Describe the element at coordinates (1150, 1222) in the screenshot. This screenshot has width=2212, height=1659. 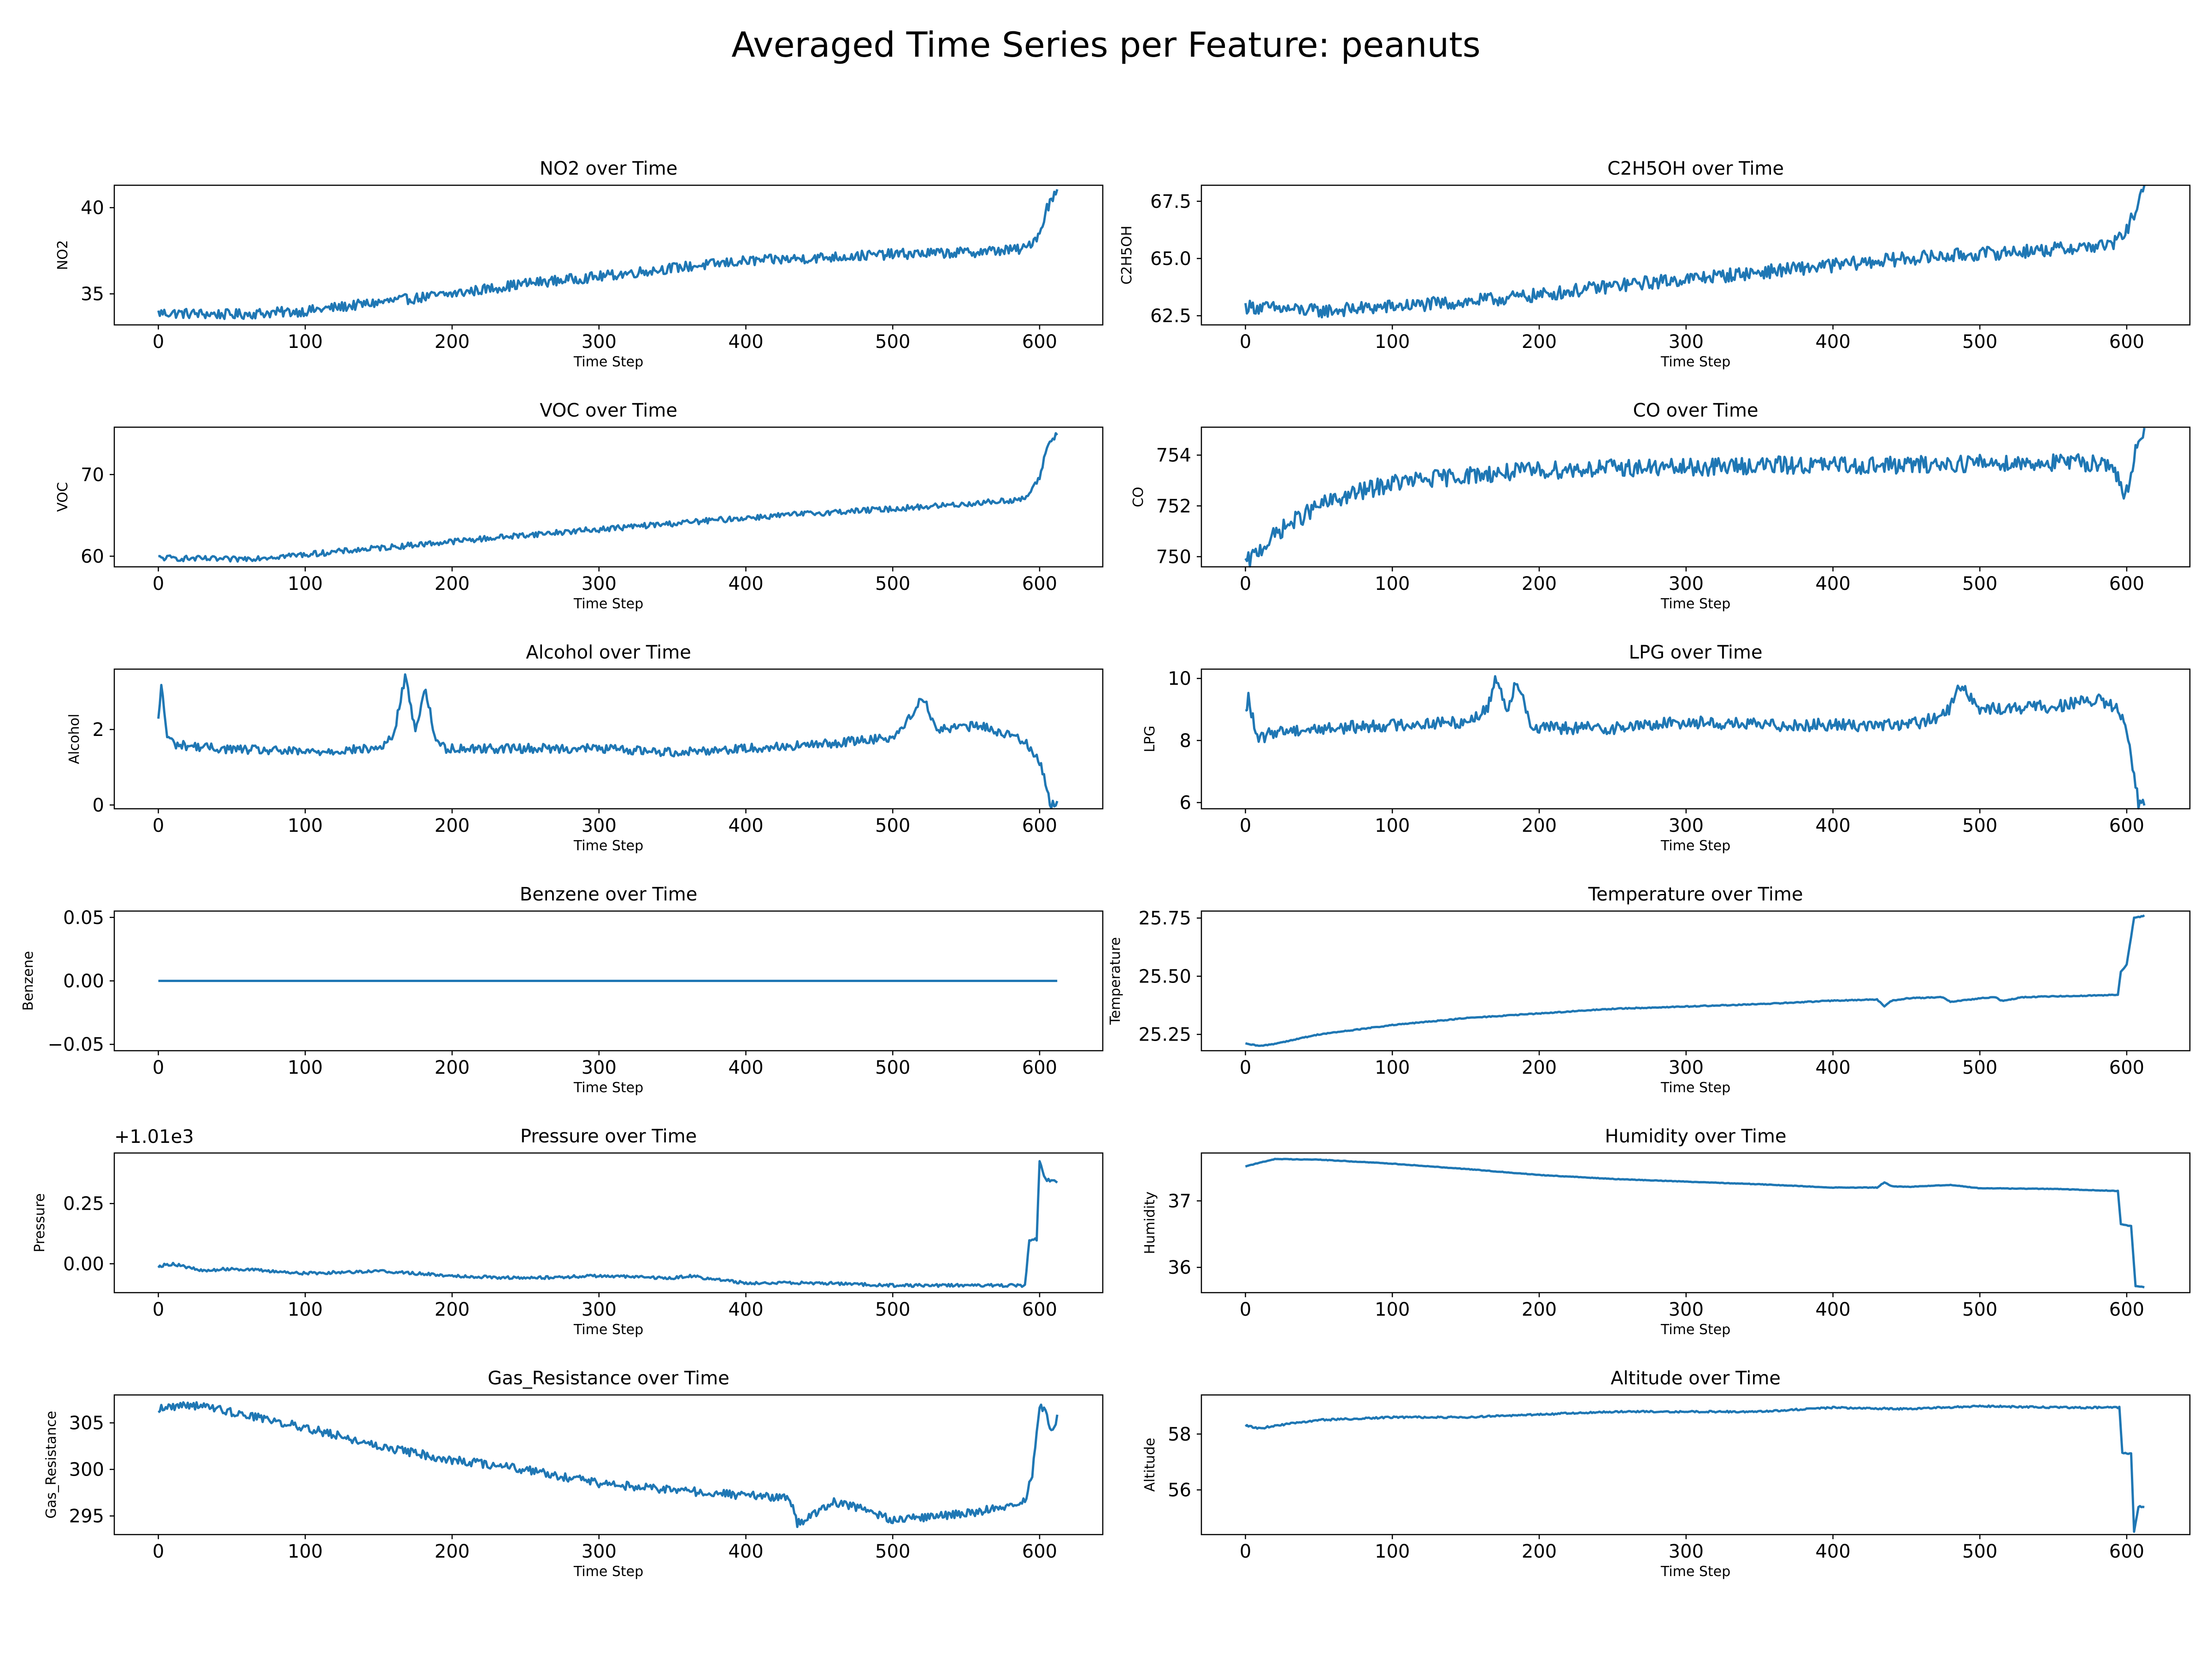
I see `y-axis-label: Humidity` at that location.